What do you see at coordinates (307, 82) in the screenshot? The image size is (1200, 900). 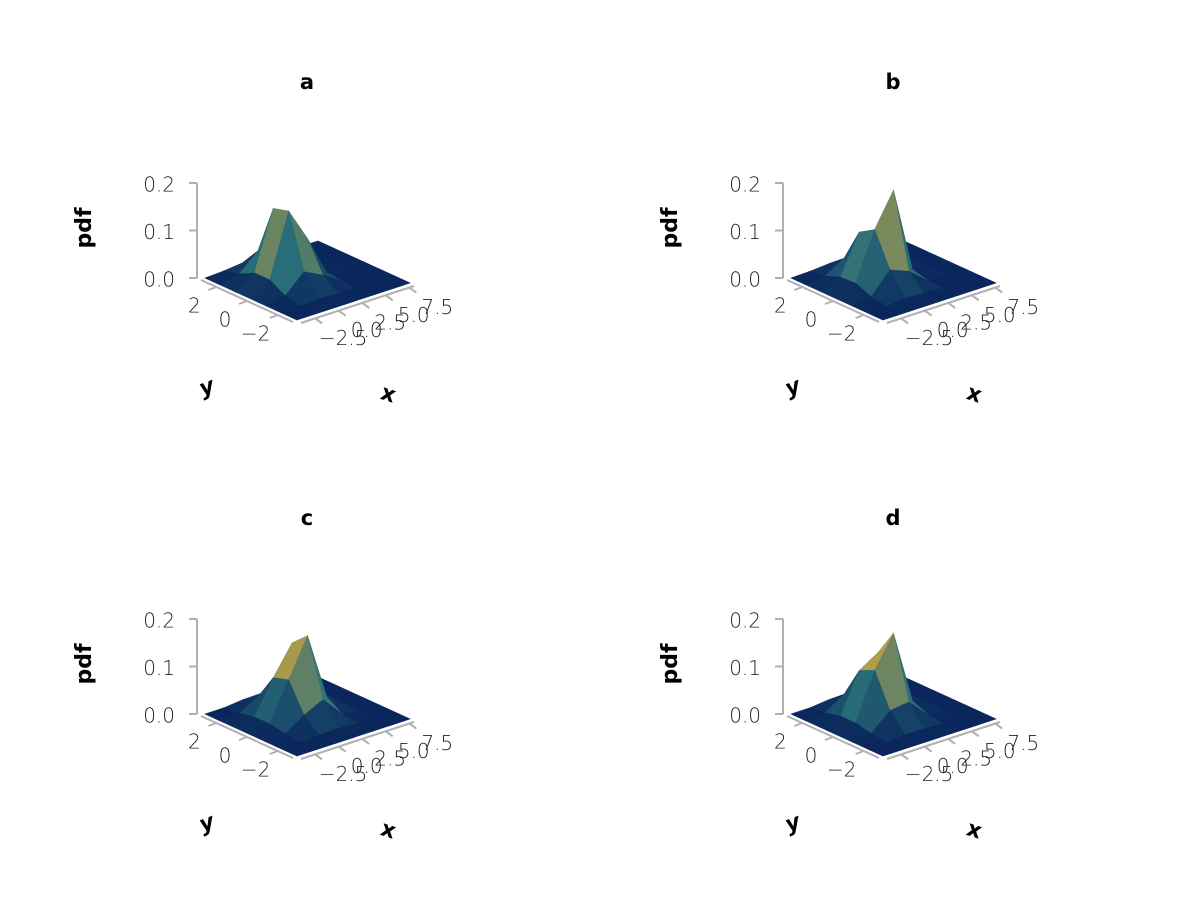 I see `panel-title: a` at bounding box center [307, 82].